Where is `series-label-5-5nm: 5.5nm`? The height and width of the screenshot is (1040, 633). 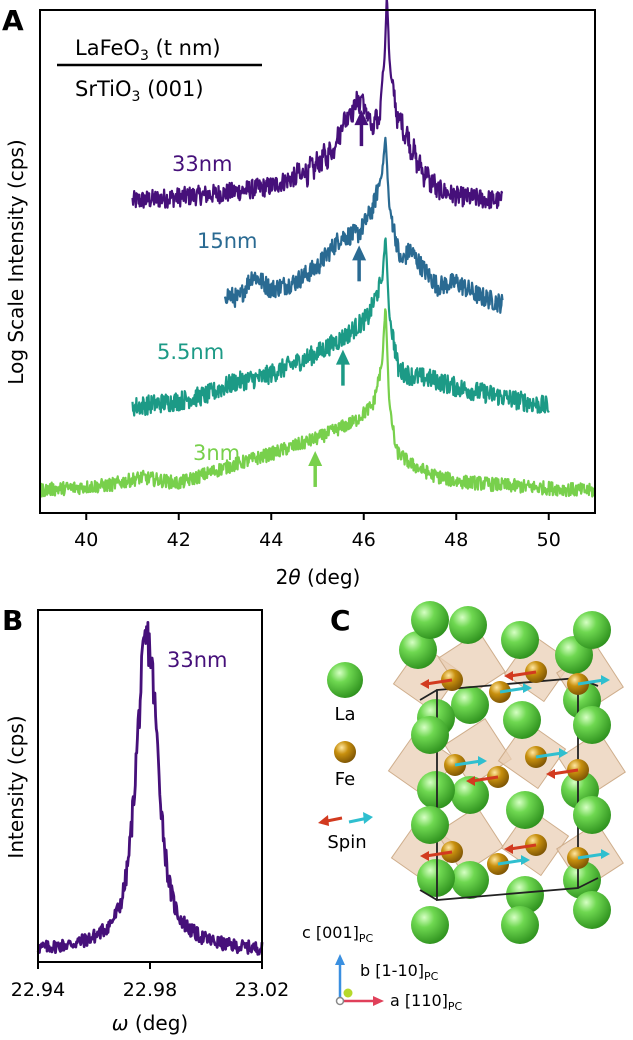 series-label-5-5nm: 5.5nm is located at coordinates (190, 352).